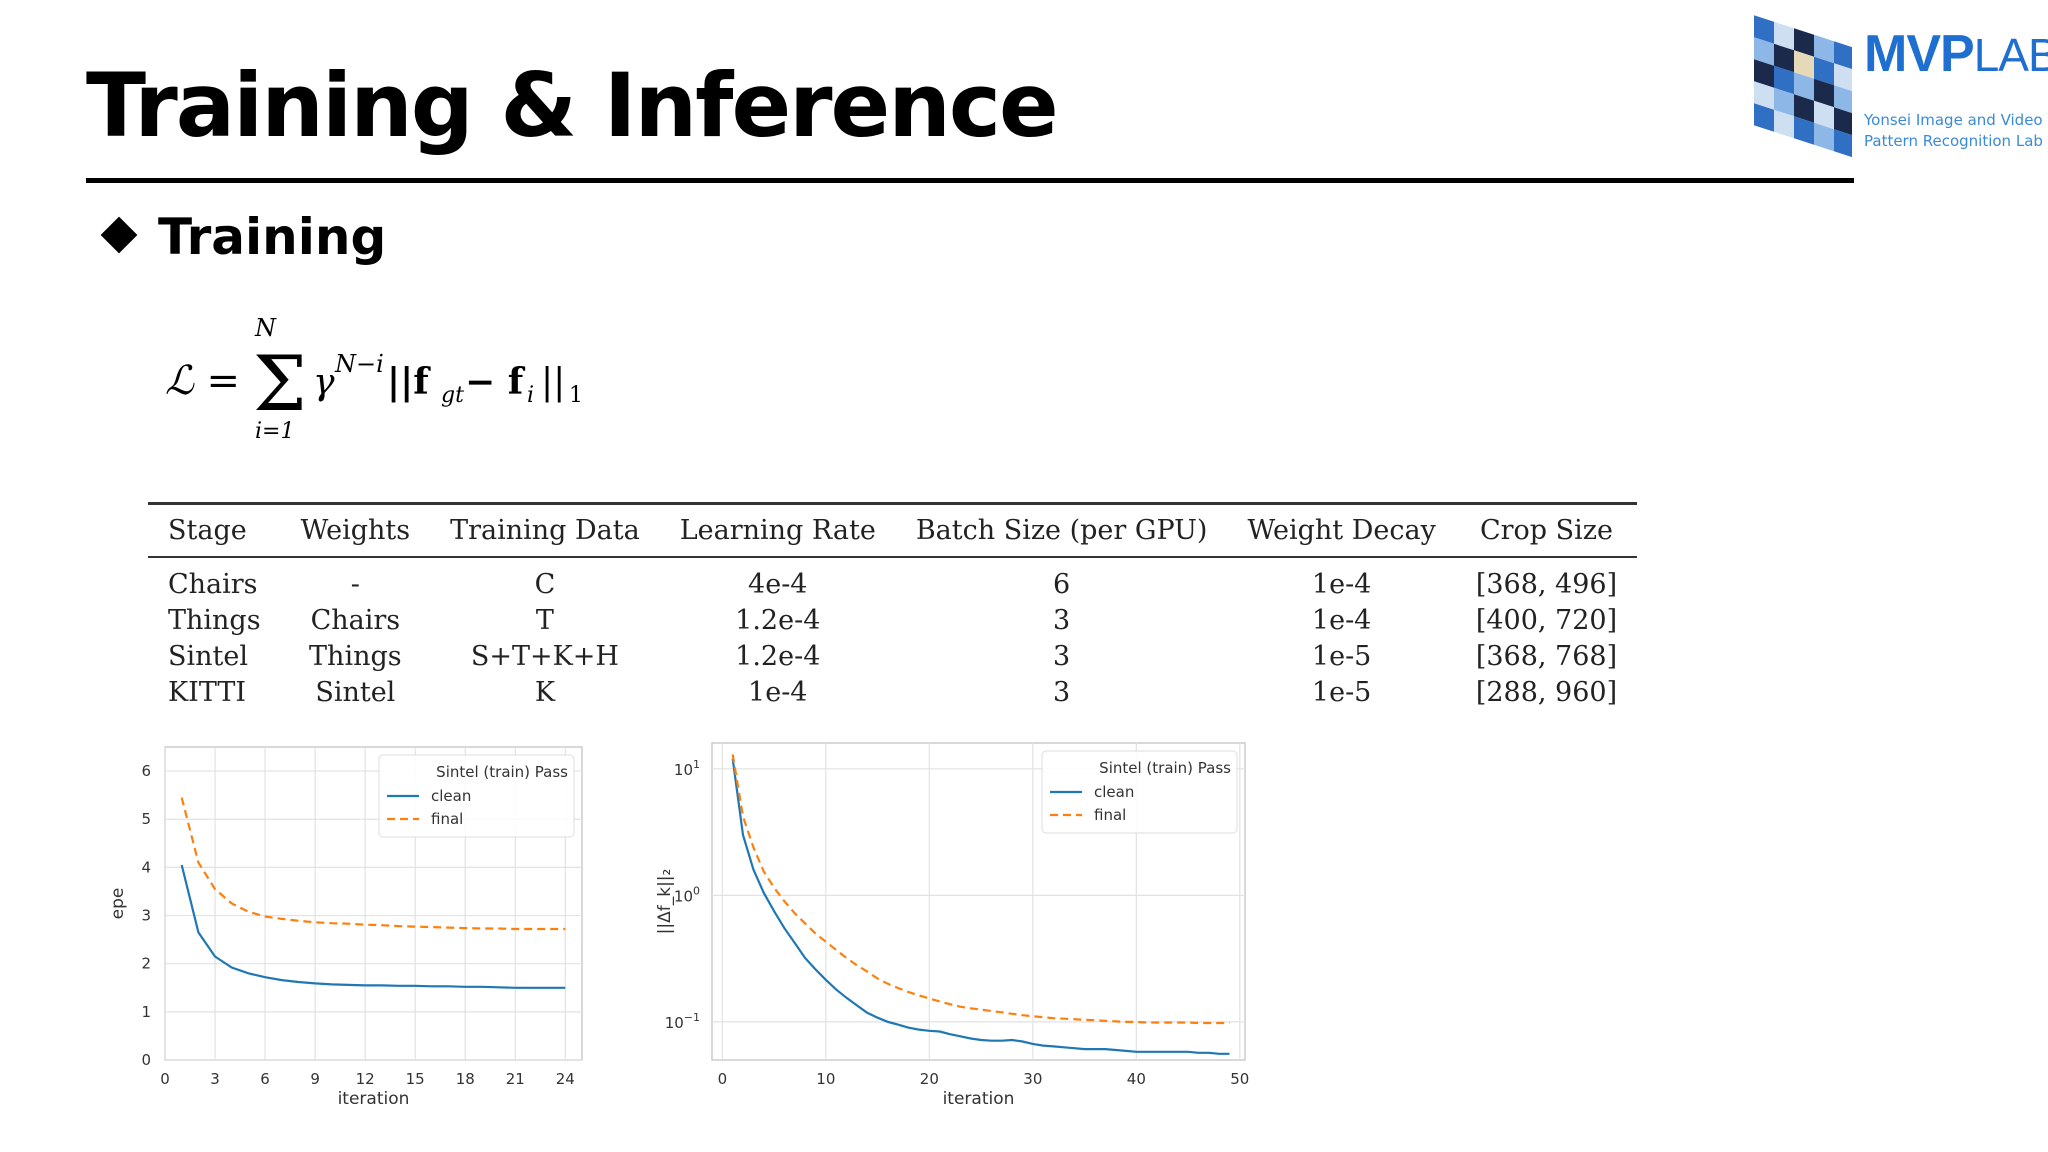  What do you see at coordinates (1546, 692) in the screenshot?
I see `table-cell: [288, 960]` at bounding box center [1546, 692].